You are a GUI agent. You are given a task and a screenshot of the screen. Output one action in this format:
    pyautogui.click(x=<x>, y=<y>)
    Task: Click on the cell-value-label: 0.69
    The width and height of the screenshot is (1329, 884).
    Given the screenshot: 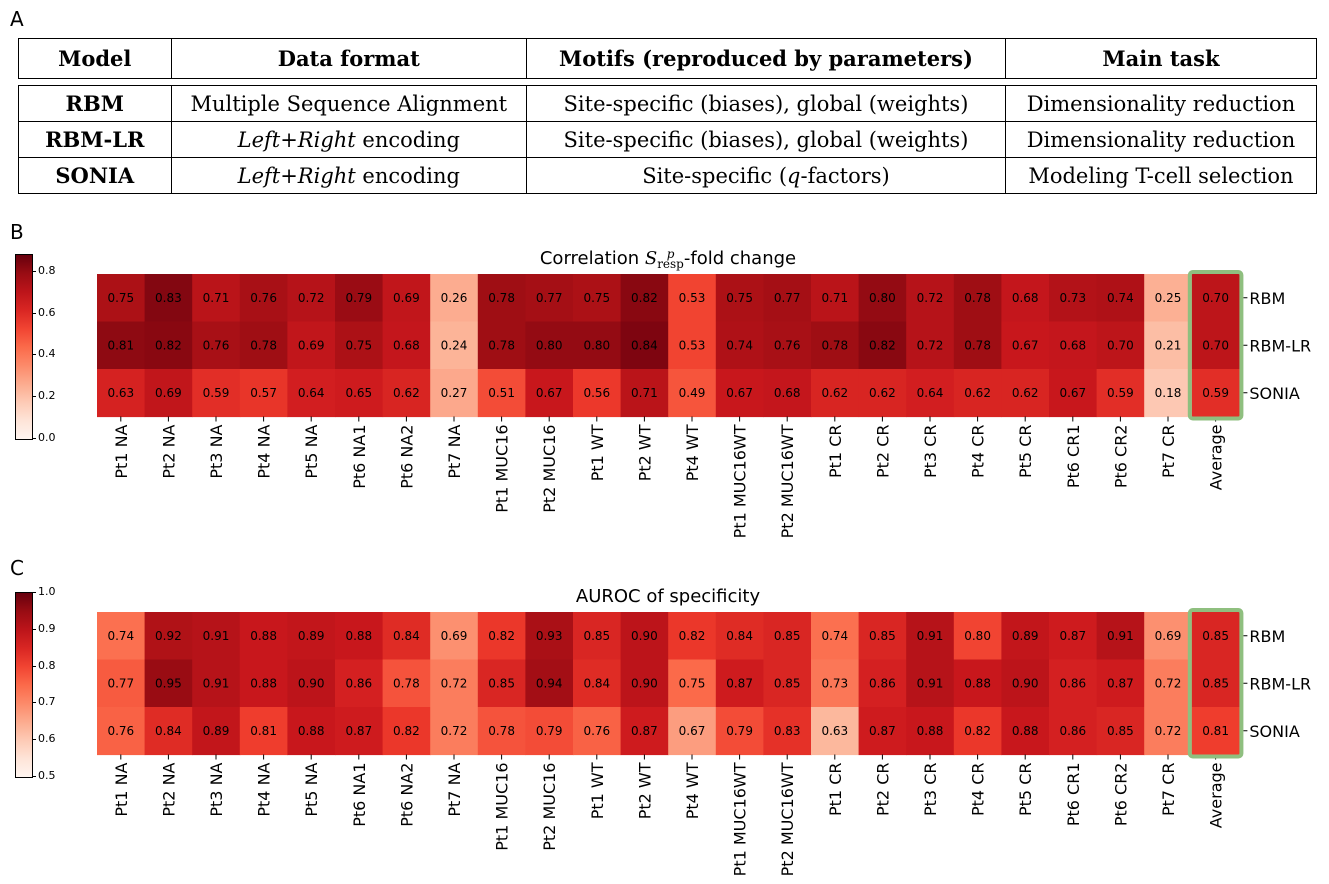 What is the action you would take?
    pyautogui.click(x=1168, y=636)
    